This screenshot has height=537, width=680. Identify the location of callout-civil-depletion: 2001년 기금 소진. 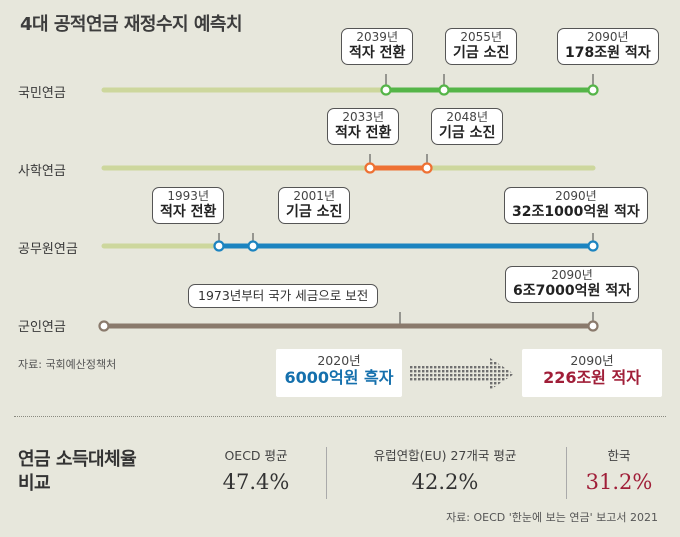
(314, 205).